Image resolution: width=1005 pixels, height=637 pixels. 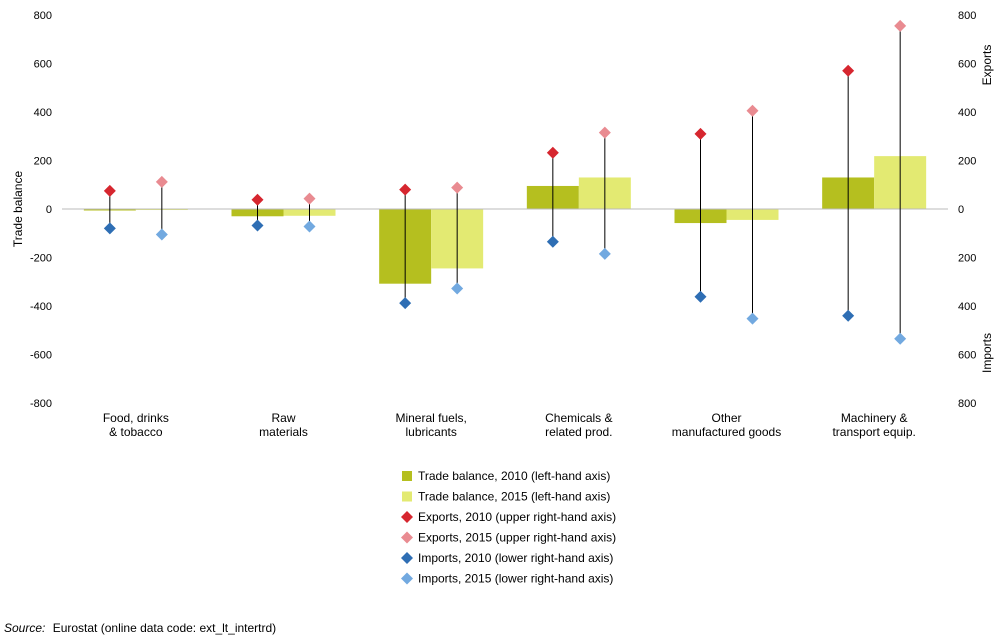 What do you see at coordinates (967, 210) in the screenshot?
I see `right-axis-ticks: 800 600 400 200 0 200 400 600 800` at bounding box center [967, 210].